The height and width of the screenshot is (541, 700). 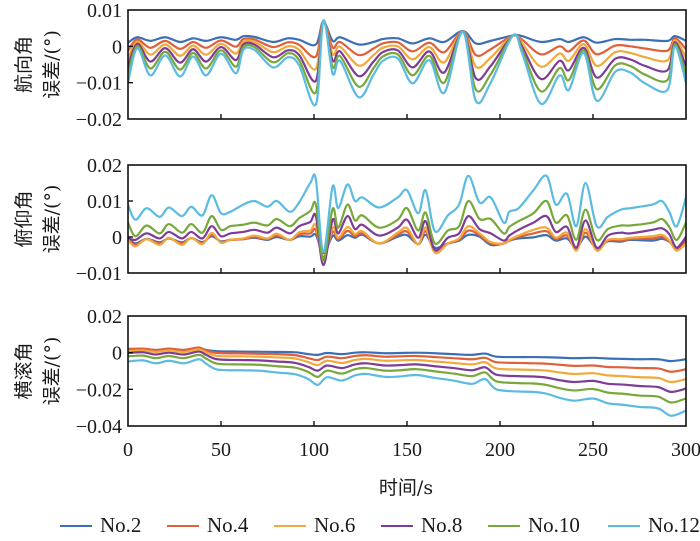 I want to click on legend-label: No.6, so click(x=334, y=525).